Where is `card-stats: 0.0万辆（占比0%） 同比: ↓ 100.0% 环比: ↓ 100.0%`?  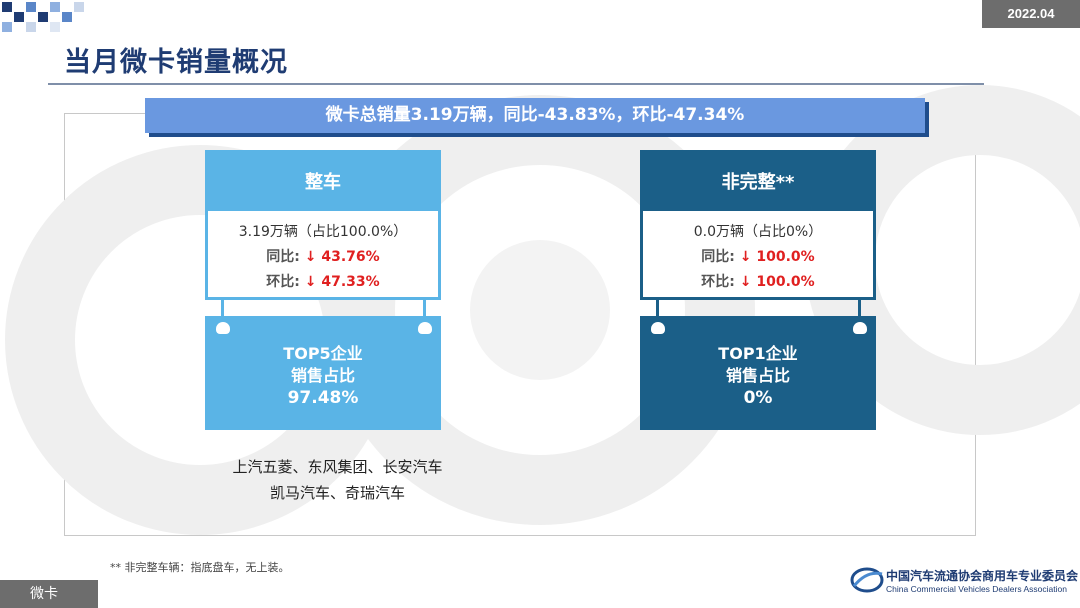 card-stats: 0.0万辆（占比0%） 同比: ↓ 100.0% 环比: ↓ 100.0% is located at coordinates (758, 254).